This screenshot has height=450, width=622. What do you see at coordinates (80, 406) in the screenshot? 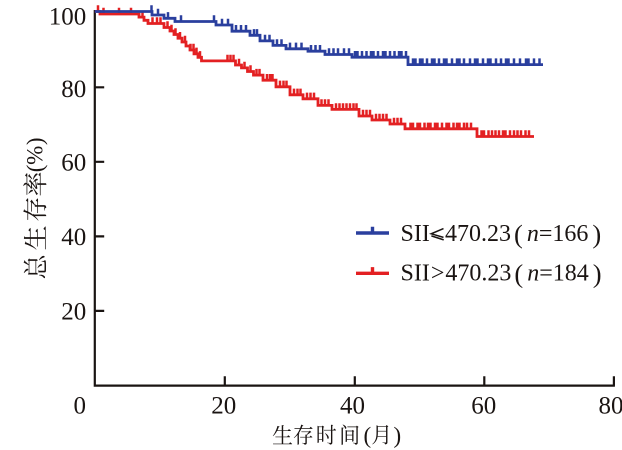
I see `svg-text: 0` at bounding box center [80, 406].